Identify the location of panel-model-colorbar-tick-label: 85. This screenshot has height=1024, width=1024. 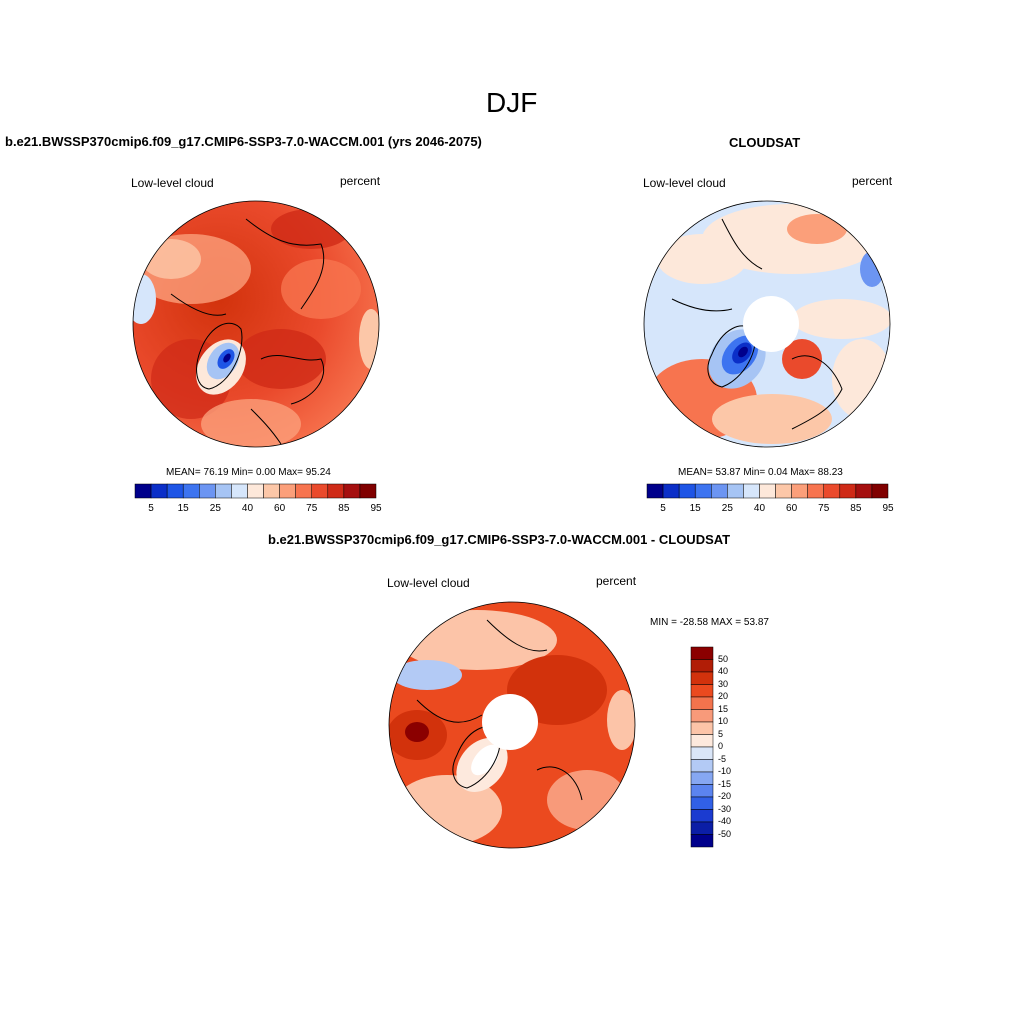
(344, 508).